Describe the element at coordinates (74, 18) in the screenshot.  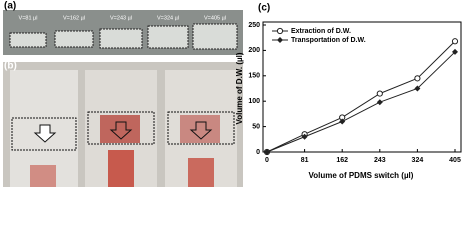
I see `photo-label: V=162 µl` at that location.